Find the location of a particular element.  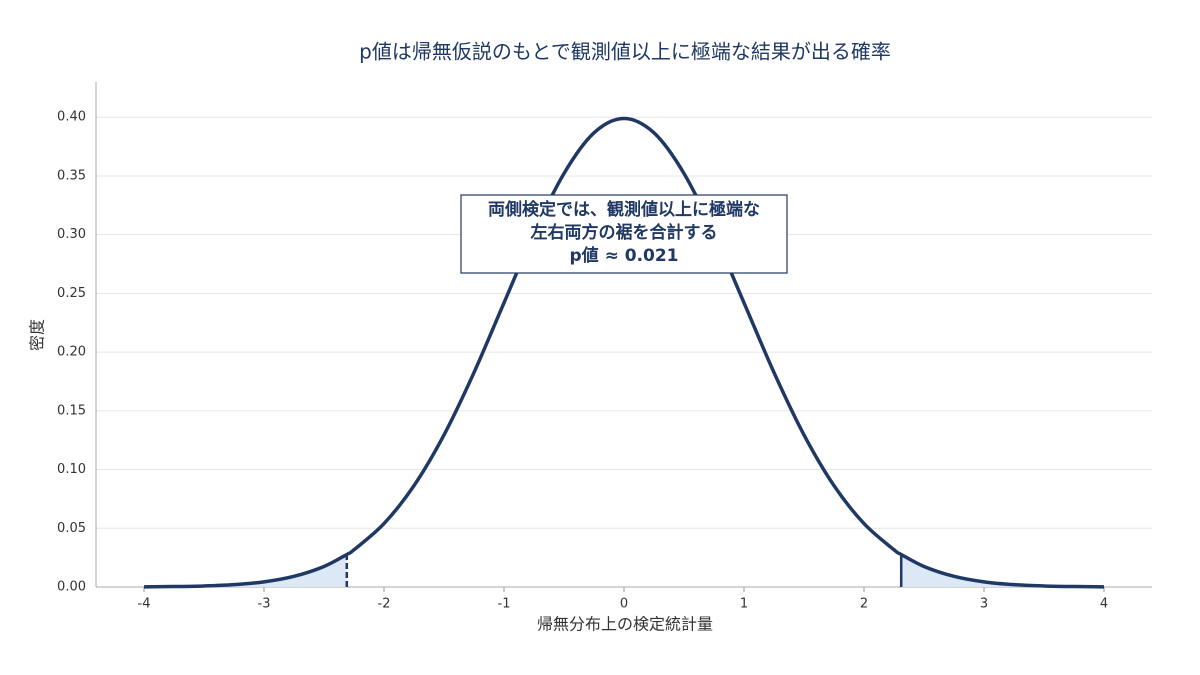

annotation-text: p値 ≈ 0.021 is located at coordinates (623, 255).